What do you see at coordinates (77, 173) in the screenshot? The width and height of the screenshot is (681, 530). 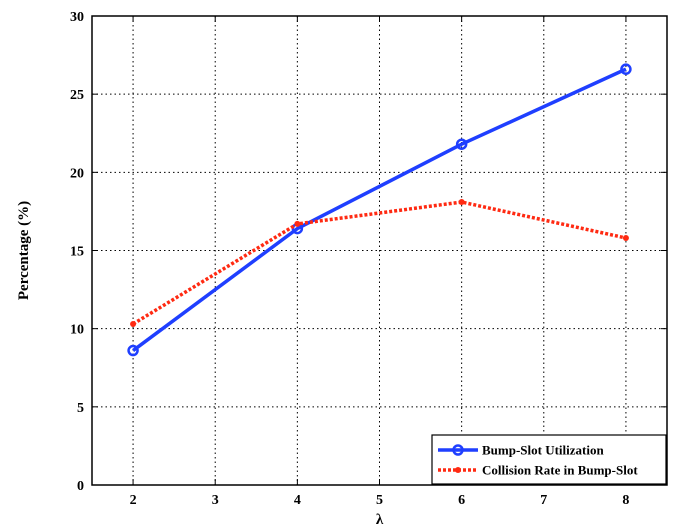 I see `y-tick-label: 20` at bounding box center [77, 173].